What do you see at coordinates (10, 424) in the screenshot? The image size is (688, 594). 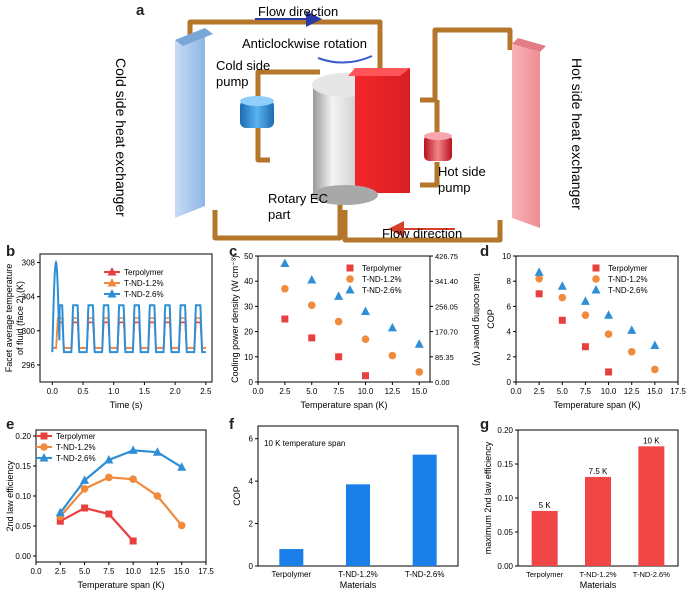 I see `panel-letter-e: e` at bounding box center [10, 424].